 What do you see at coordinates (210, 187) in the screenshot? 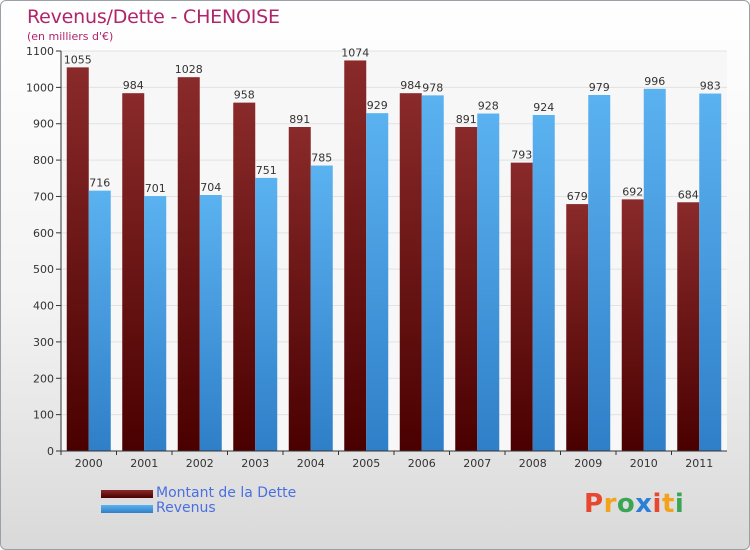
I see `data-label: 704` at bounding box center [210, 187].